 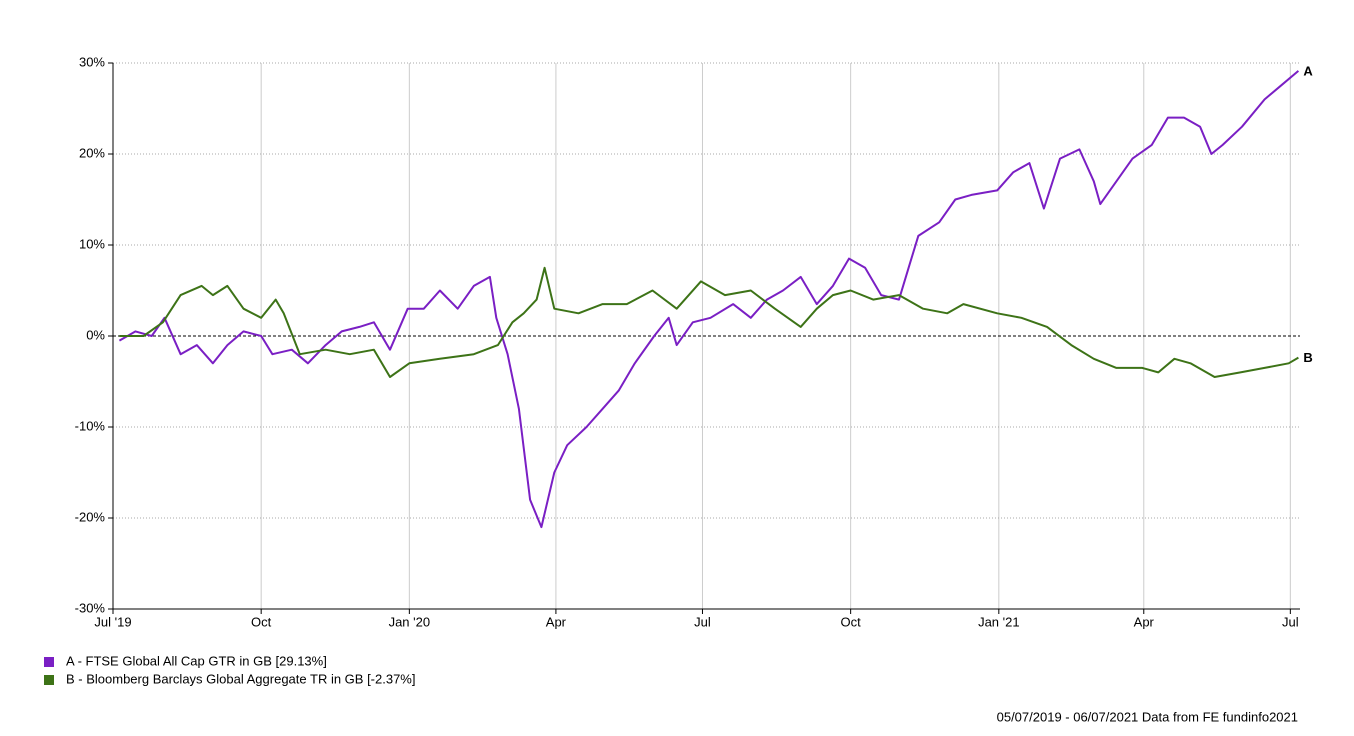 What do you see at coordinates (1307, 357) in the screenshot?
I see `end-label: B` at bounding box center [1307, 357].